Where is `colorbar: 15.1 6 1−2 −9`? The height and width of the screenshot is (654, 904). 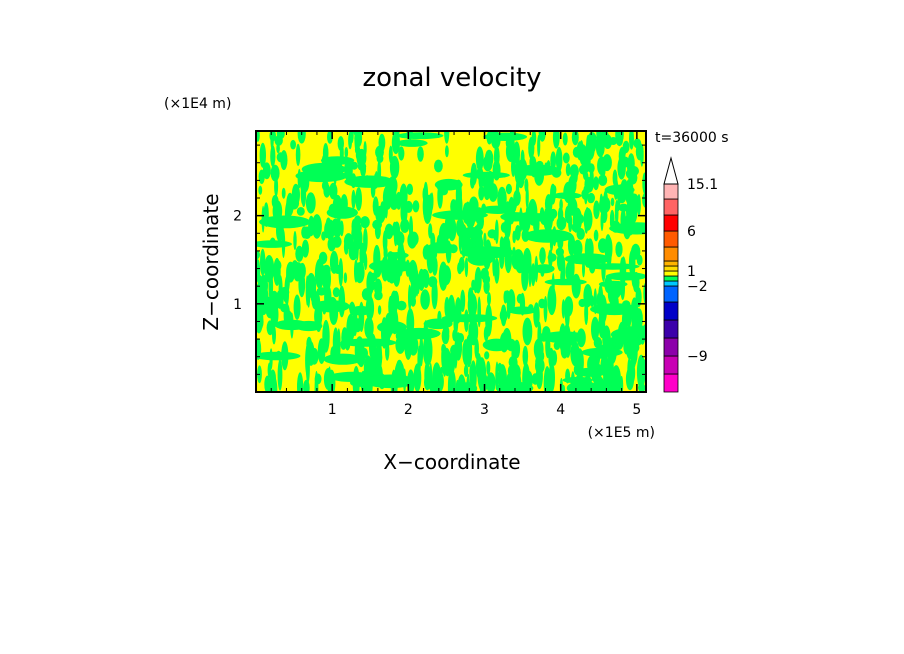 colorbar: 15.1 6 1−2 −9 is located at coordinates (690, 274).